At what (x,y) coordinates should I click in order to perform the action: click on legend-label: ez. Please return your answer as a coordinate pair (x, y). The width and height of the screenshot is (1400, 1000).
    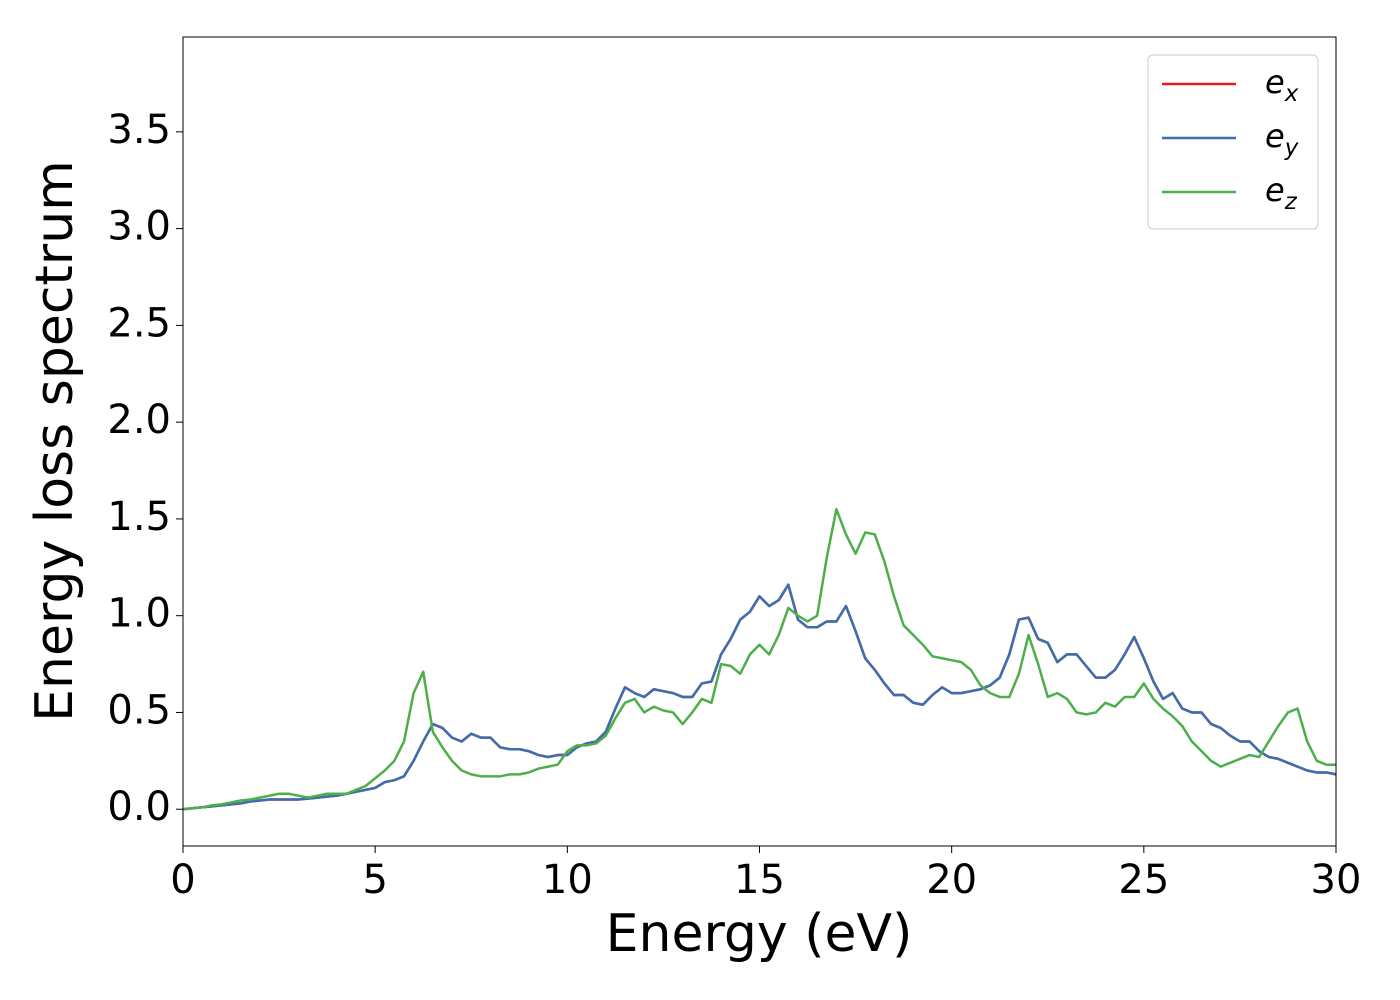
    Looking at the image, I should click on (1281, 193).